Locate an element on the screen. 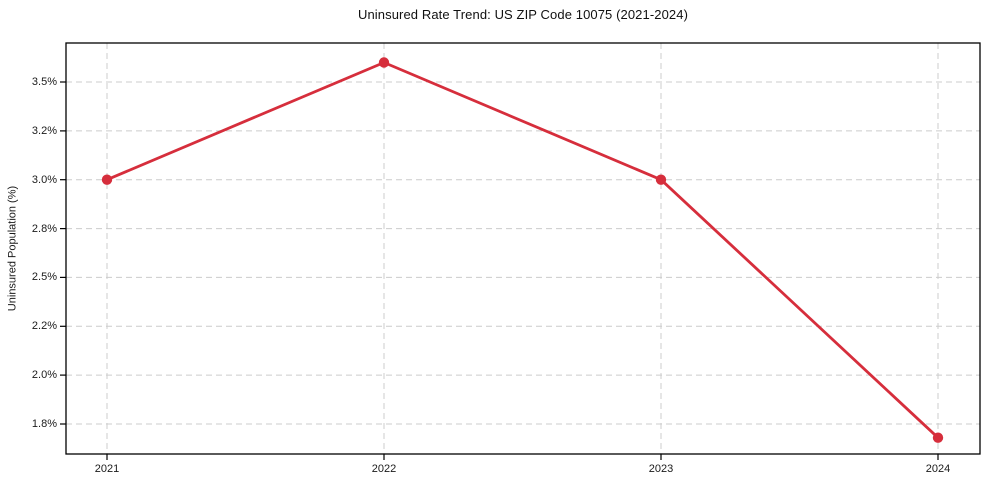 Image resolution: width=989 pixels, height=490 pixels. y-tick-label: 3.0% is located at coordinates (44, 180).